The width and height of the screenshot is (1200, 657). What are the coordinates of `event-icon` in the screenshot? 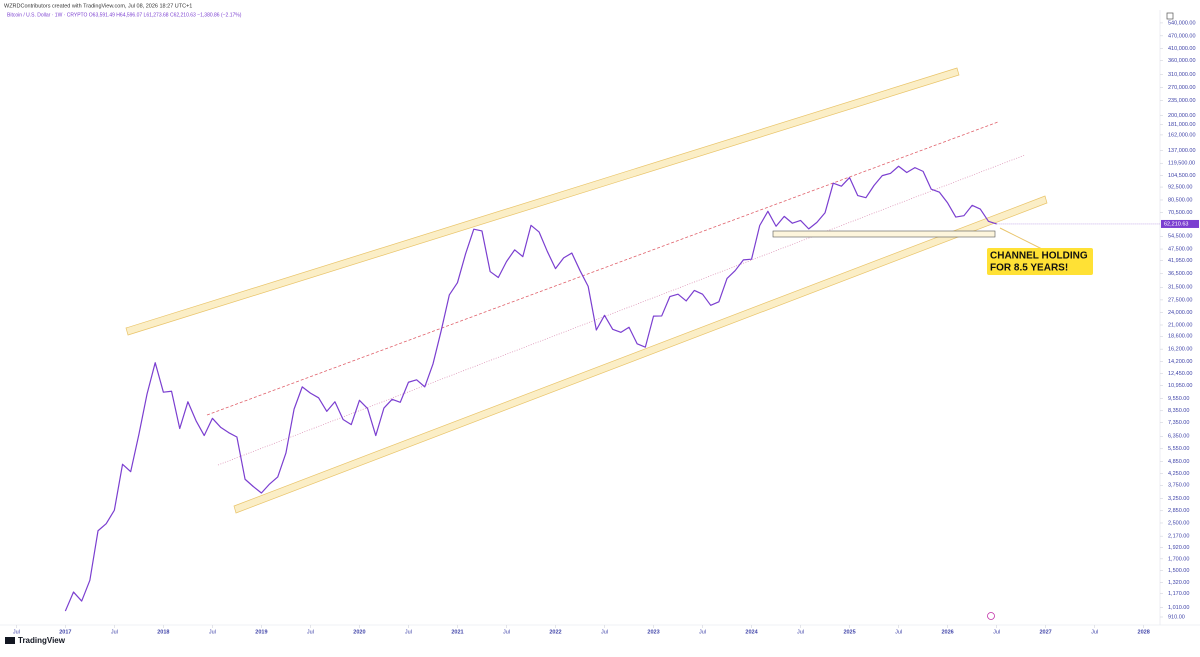 It's located at (991, 616).